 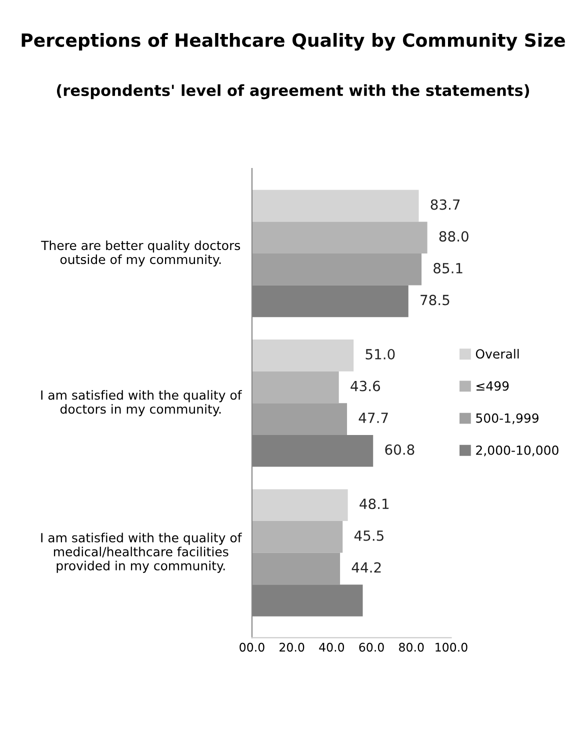 I want to click on data-label: 78.5, so click(x=435, y=300).